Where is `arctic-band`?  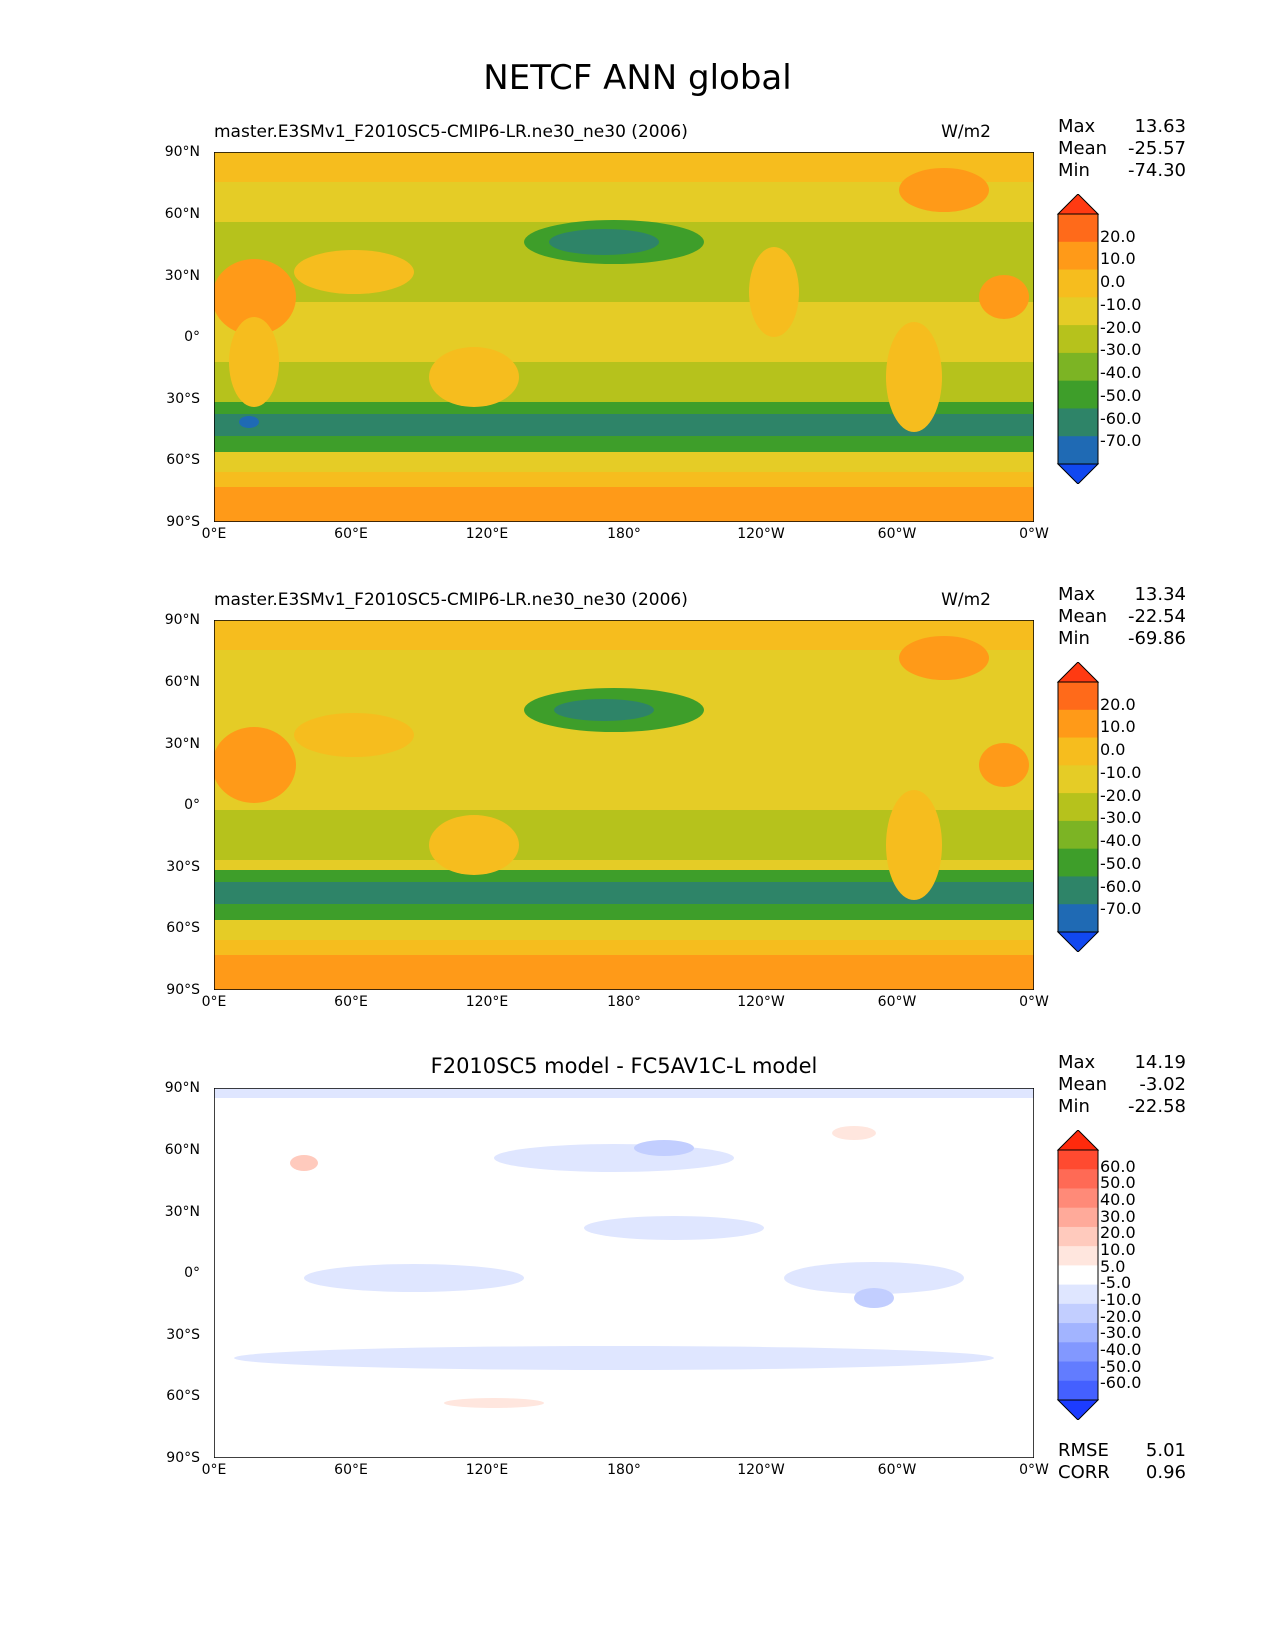 arctic-band is located at coordinates (624, 635).